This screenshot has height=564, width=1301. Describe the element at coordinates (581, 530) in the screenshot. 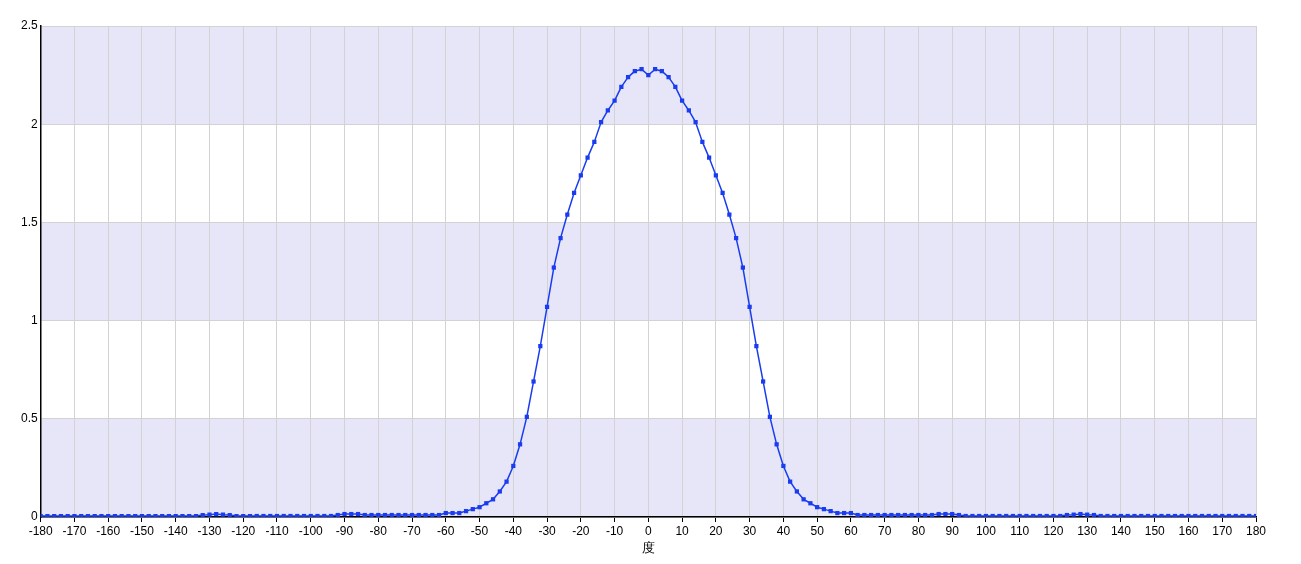

I see `x-tick-label: -20` at that location.